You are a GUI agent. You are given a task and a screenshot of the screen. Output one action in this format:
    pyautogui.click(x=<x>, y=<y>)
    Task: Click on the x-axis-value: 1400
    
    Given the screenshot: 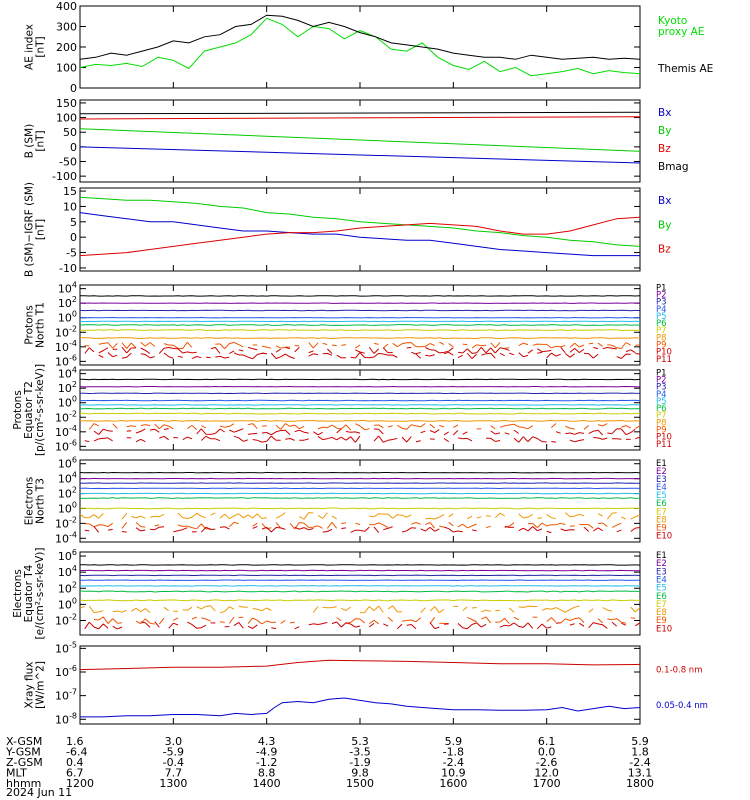 What is the action you would take?
    pyautogui.click(x=267, y=783)
    